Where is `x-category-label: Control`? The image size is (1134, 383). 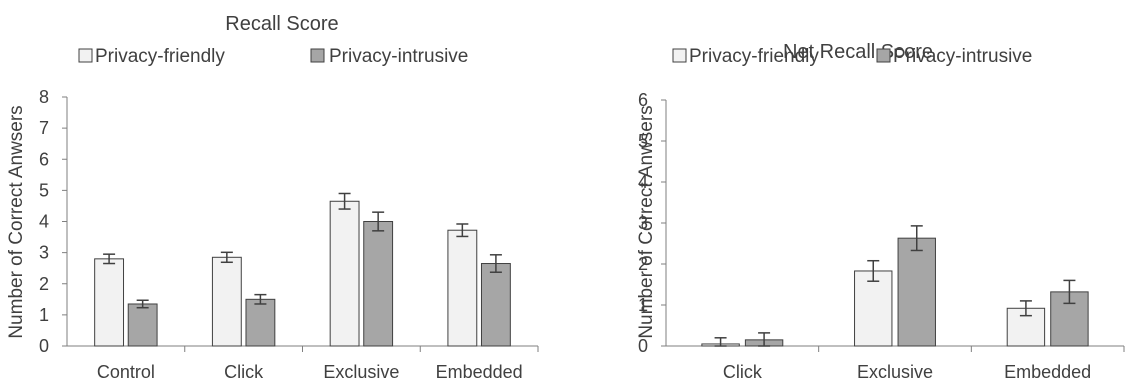
x-category-label: Control is located at coordinates (126, 372).